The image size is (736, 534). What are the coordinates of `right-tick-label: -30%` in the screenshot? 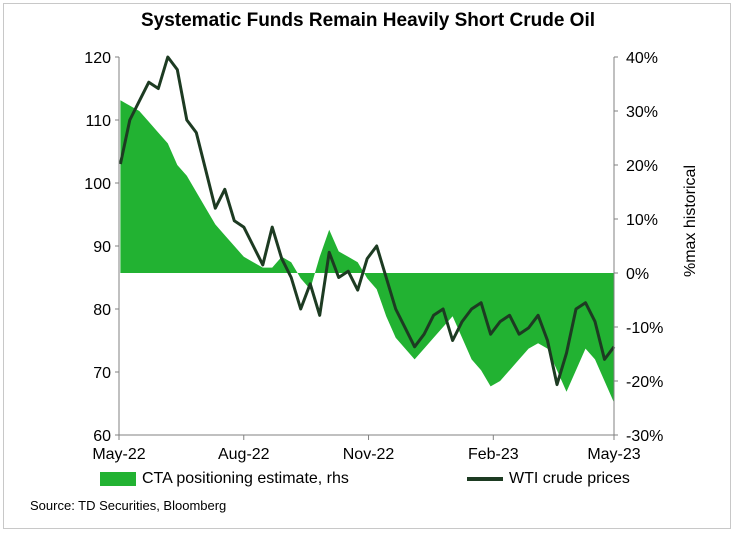 It's located at (644, 436).